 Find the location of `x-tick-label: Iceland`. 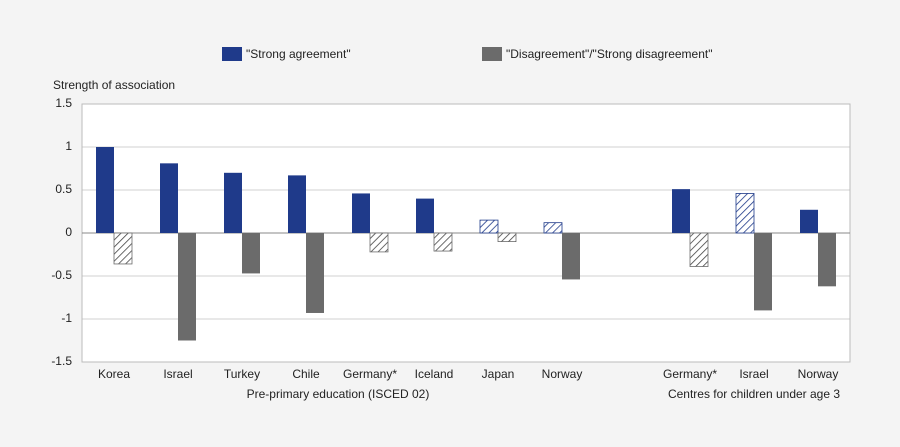

x-tick-label: Iceland is located at coordinates (434, 374).